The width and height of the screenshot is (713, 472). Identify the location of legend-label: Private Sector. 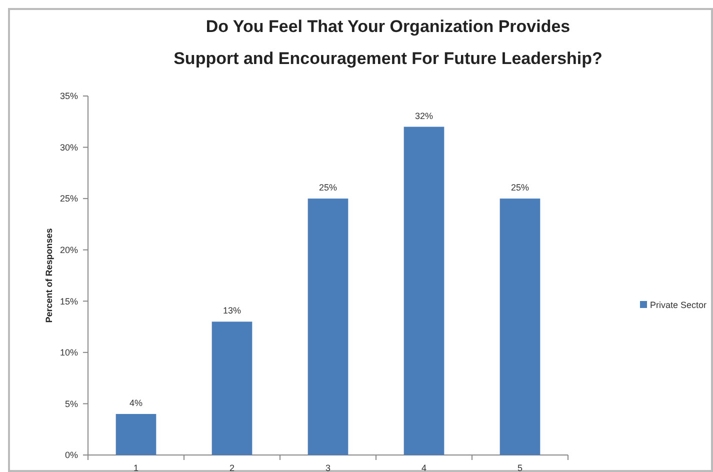
(678, 305).